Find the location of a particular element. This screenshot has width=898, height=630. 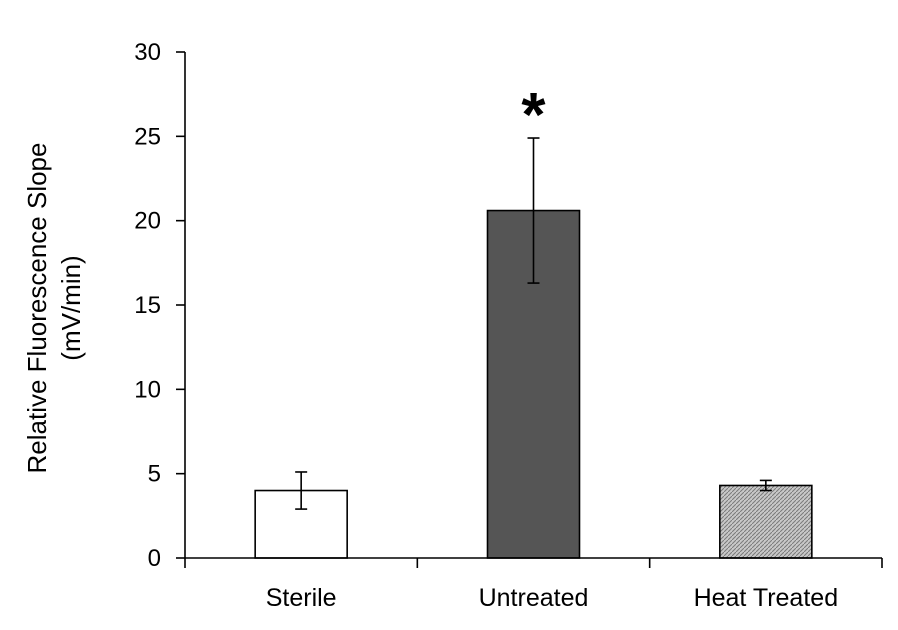

y-tick-label: 0 is located at coordinates (154, 558).